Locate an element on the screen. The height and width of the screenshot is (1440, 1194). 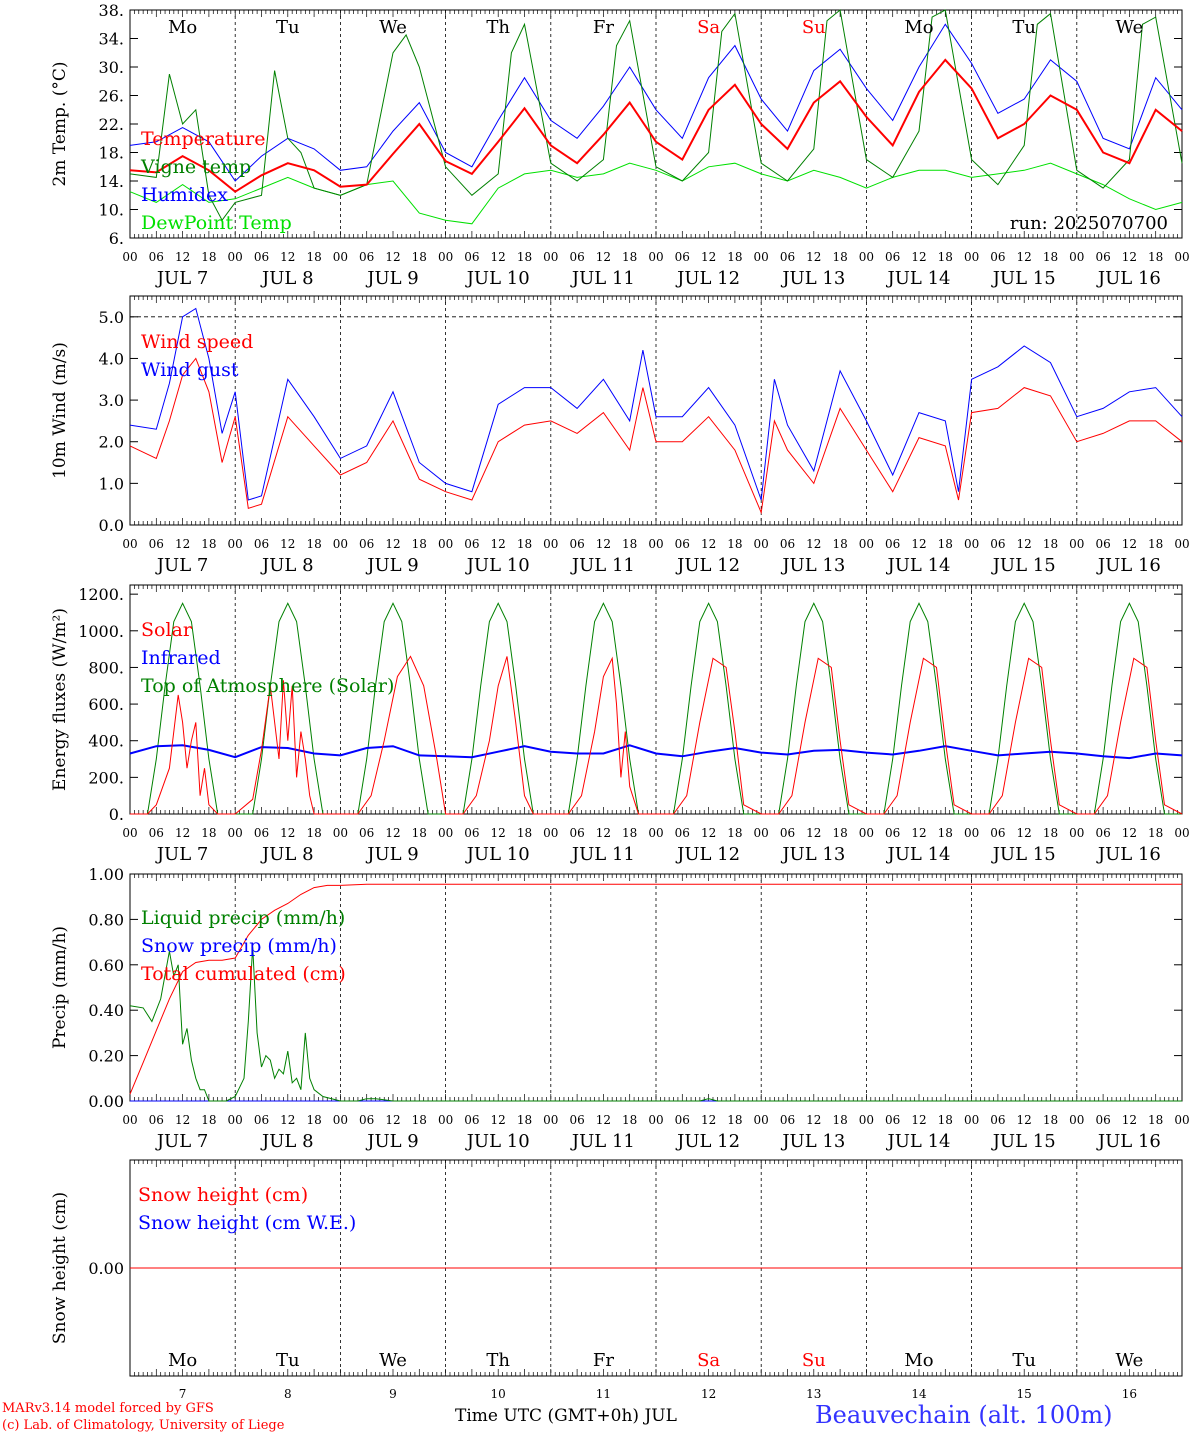
day-number-label: 11 is located at coordinates (603, 1394).